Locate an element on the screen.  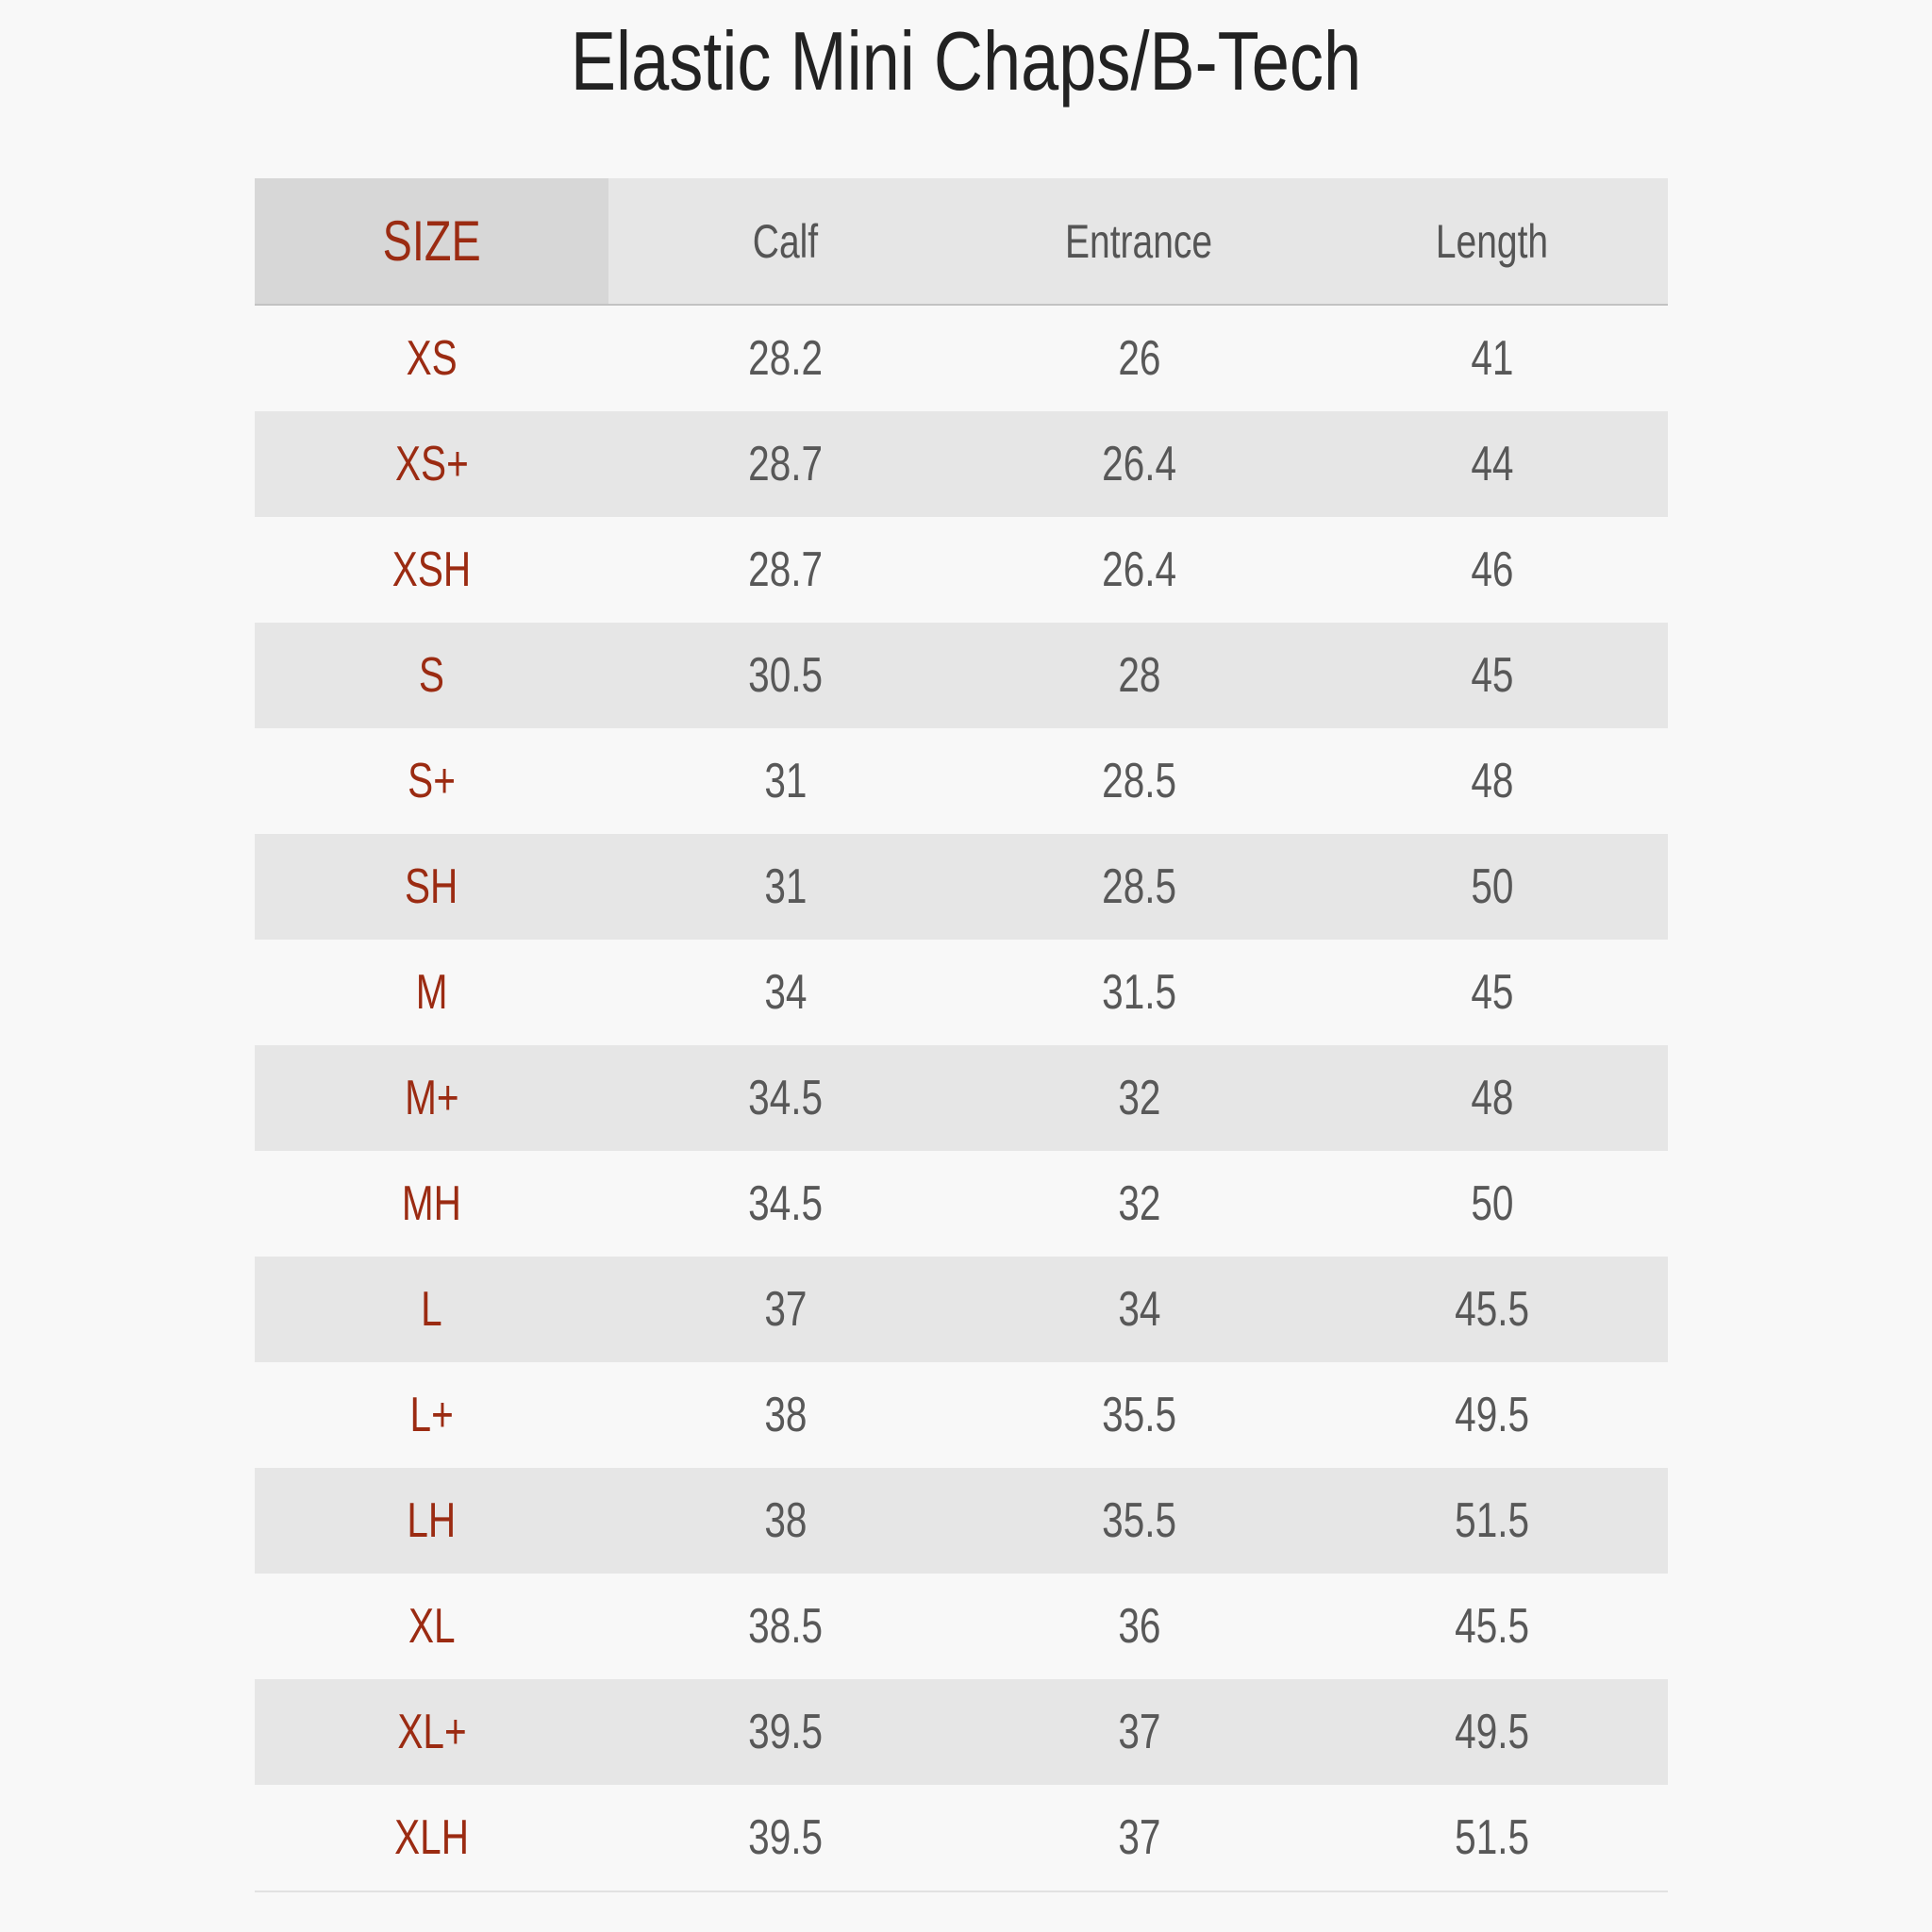
entrance-cell: 28 is located at coordinates (1139, 675).